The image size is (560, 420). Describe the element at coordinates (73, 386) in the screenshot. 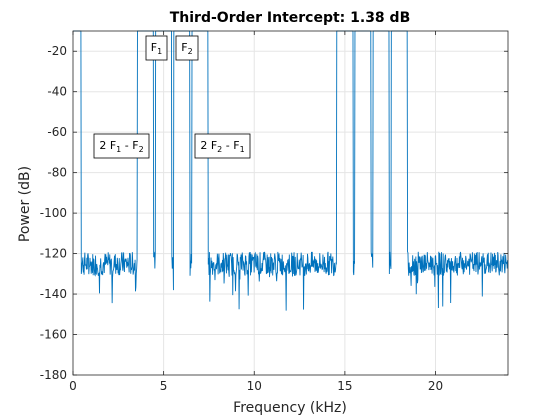

I see `x-tick-label: 0` at that location.